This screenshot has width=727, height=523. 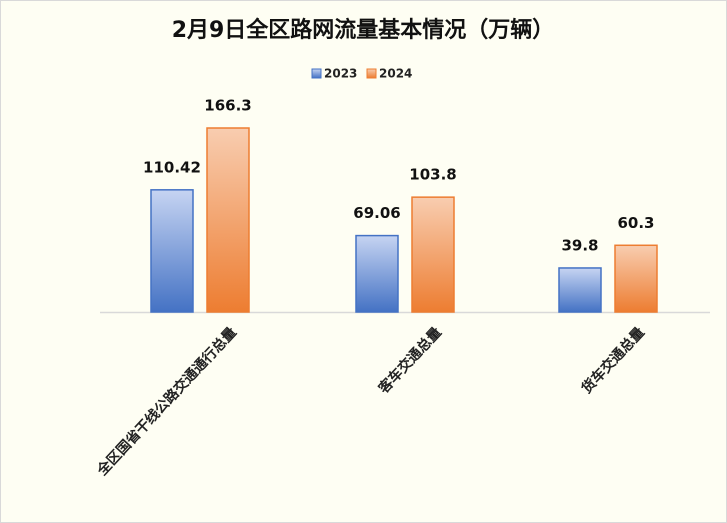 What do you see at coordinates (395, 74) in the screenshot?
I see `legend-label: 2024` at bounding box center [395, 74].